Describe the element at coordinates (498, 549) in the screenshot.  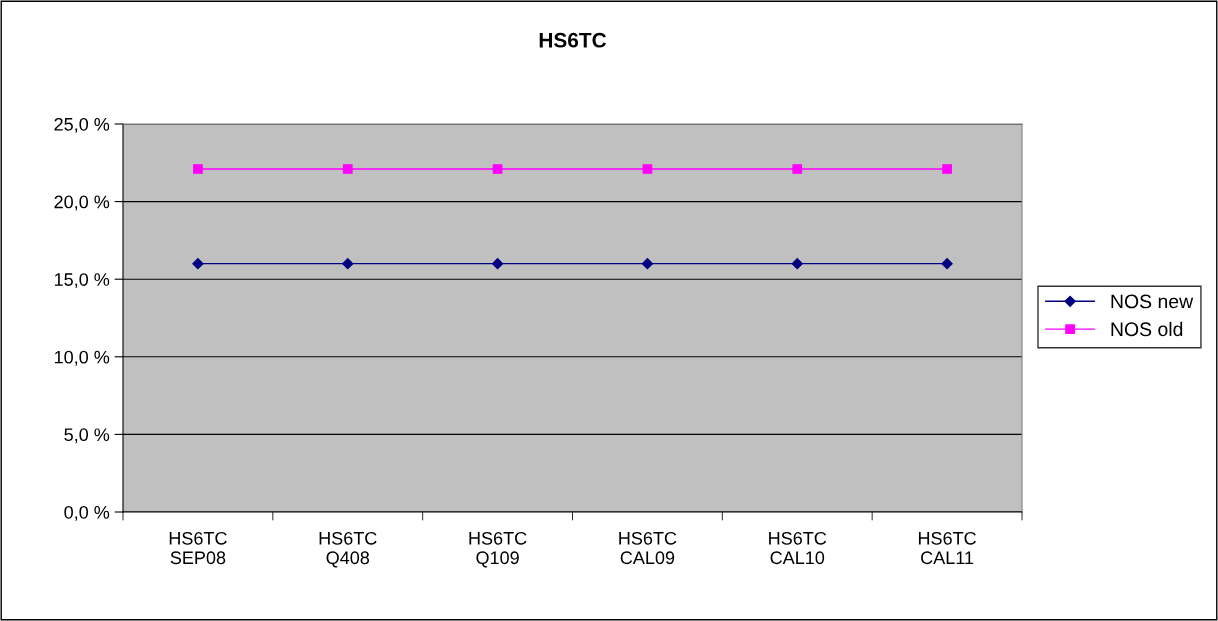
I see `x-tick-label: HS6TC Q109` at that location.